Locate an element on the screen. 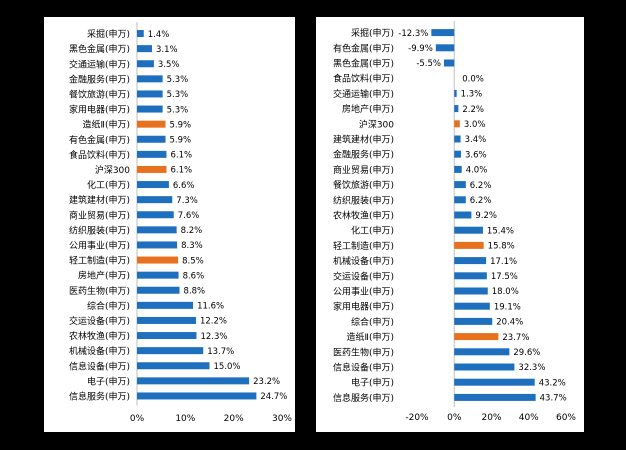 Image resolution: width=626 pixels, height=450 pixels. left-value-label: 6.6% is located at coordinates (184, 186).